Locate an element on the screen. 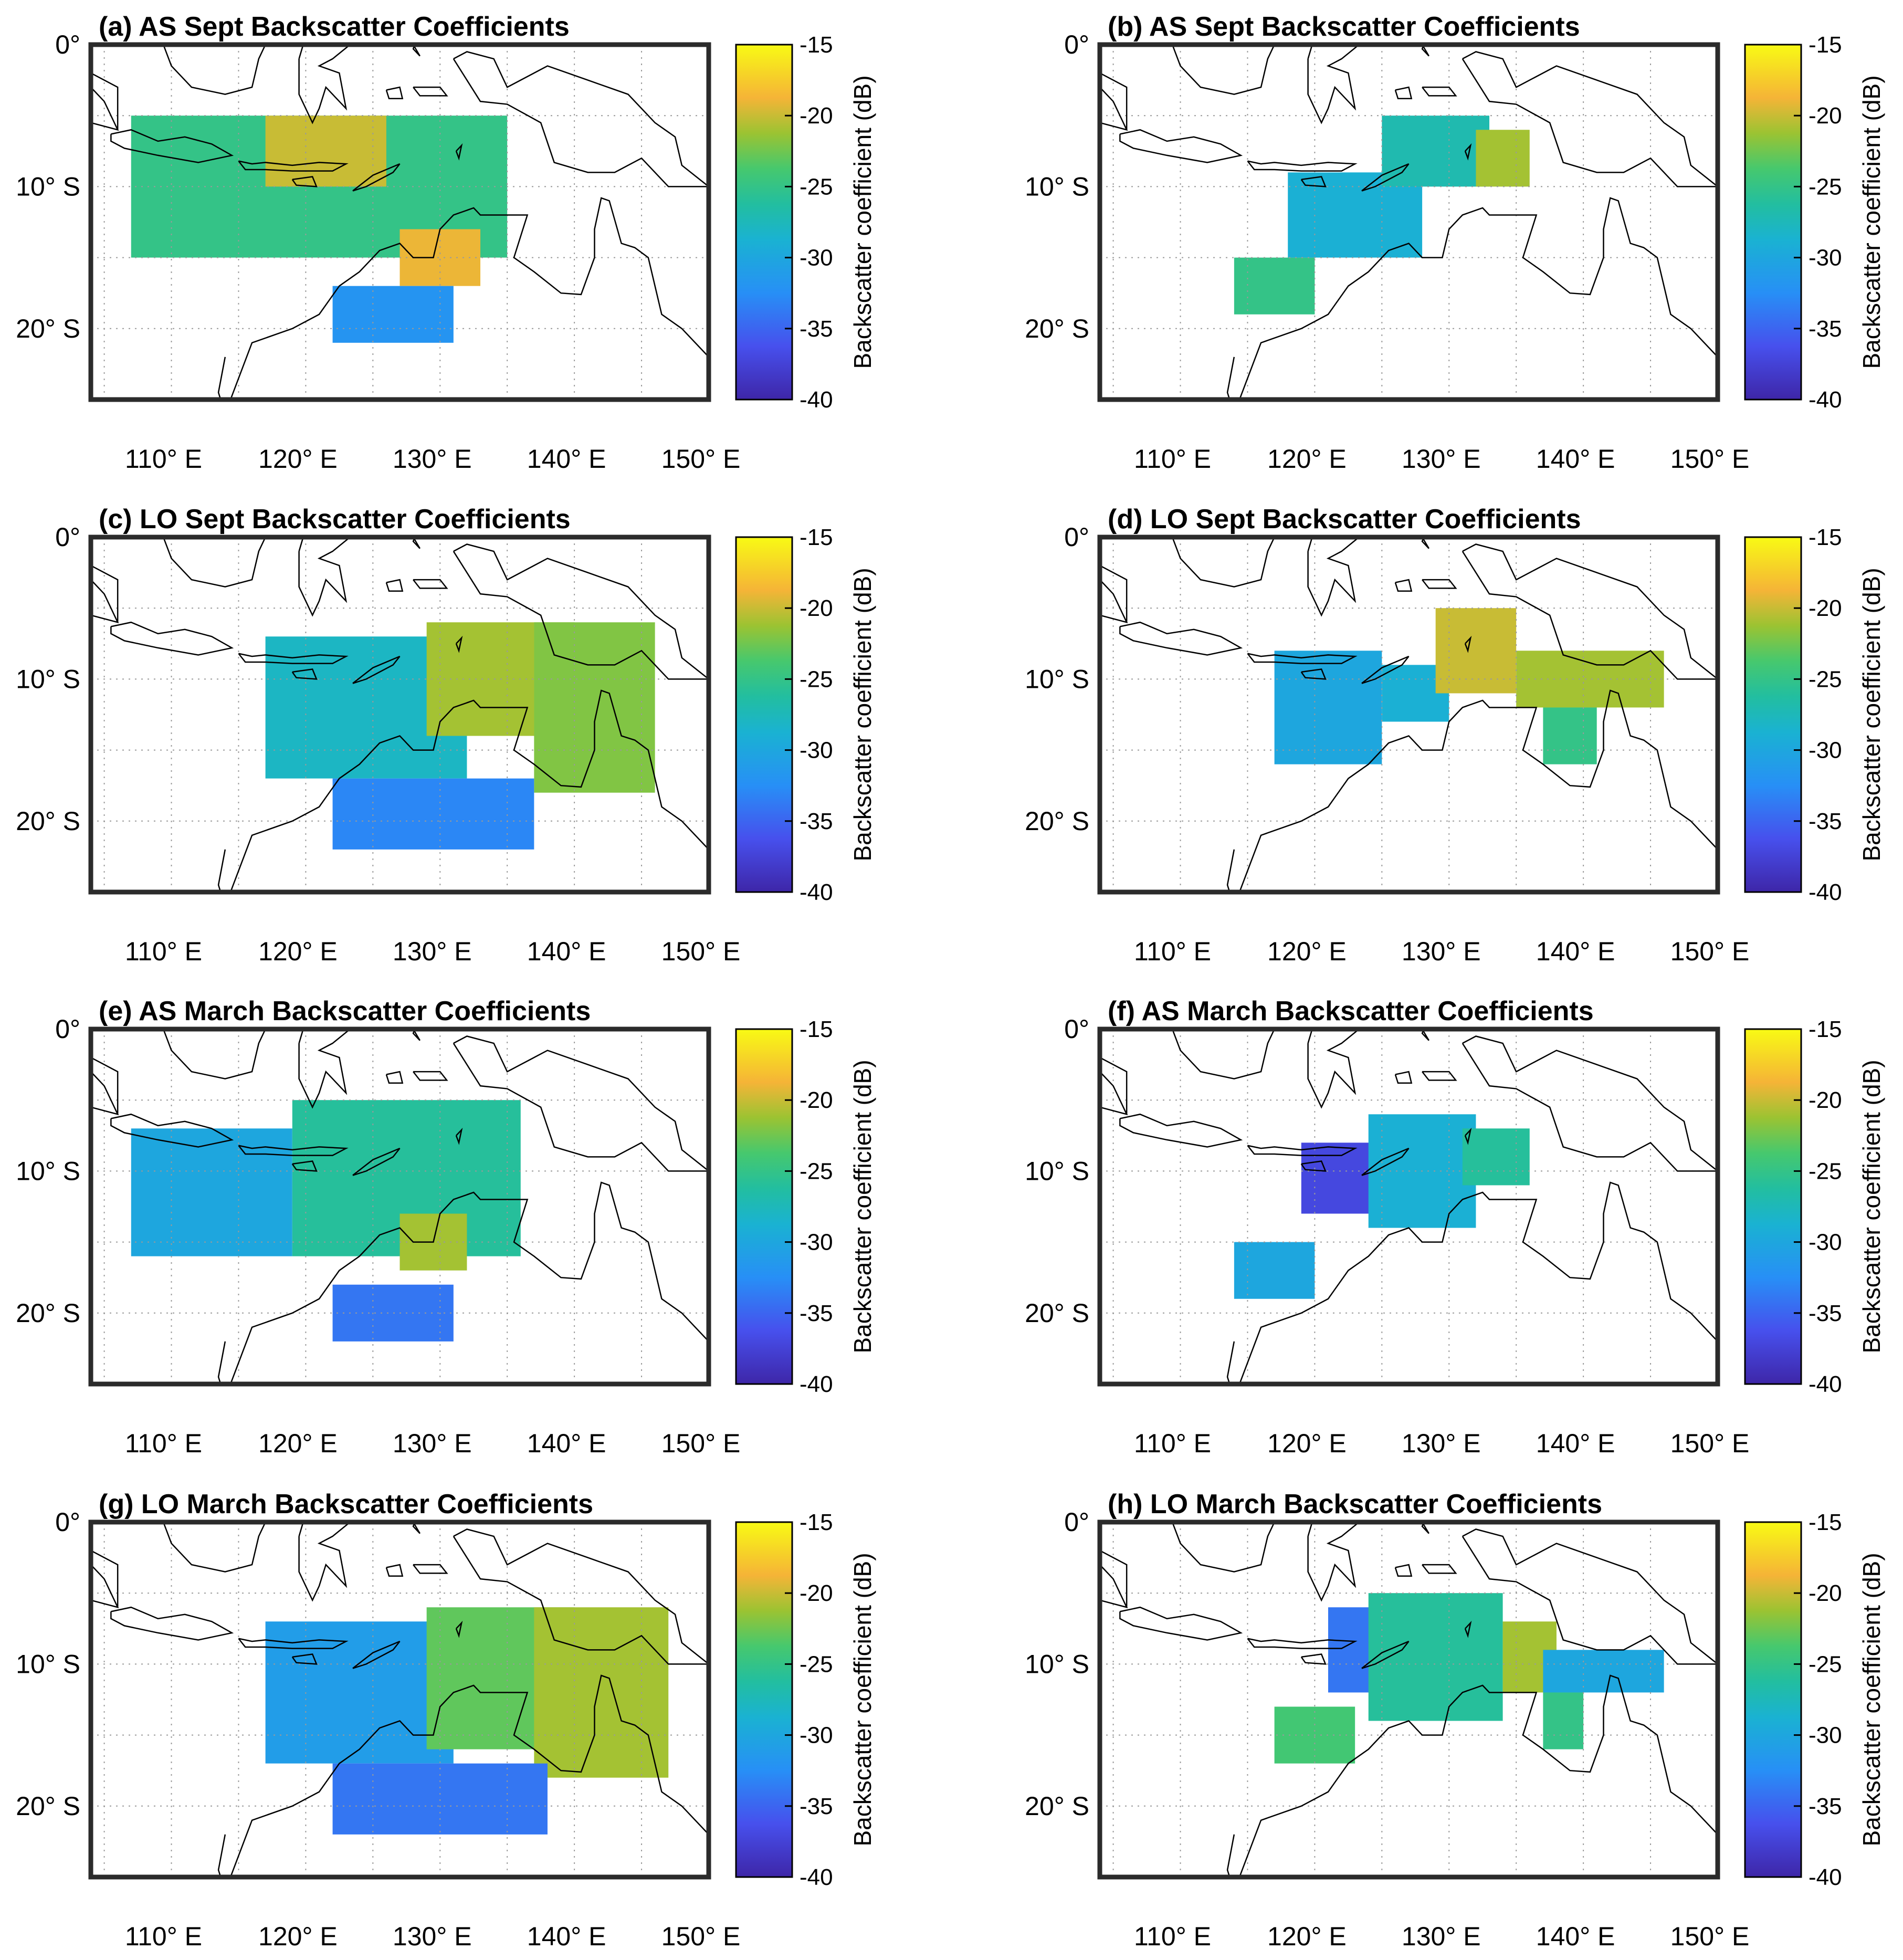 The width and height of the screenshot is (1903, 1960). y-tick-label: 10° S is located at coordinates (48, 186).